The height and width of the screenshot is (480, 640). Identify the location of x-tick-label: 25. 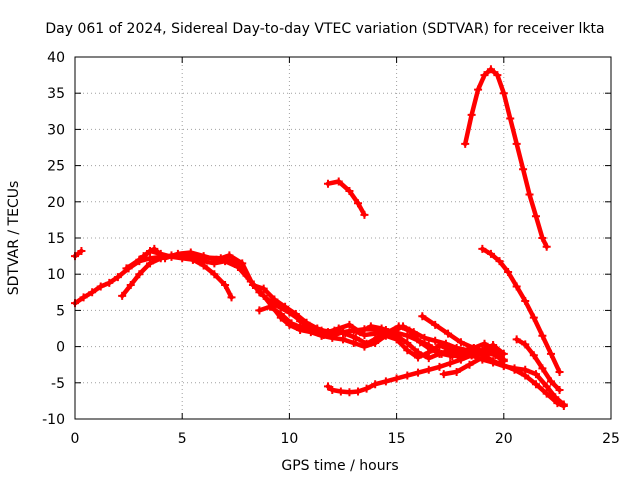
(611, 439).